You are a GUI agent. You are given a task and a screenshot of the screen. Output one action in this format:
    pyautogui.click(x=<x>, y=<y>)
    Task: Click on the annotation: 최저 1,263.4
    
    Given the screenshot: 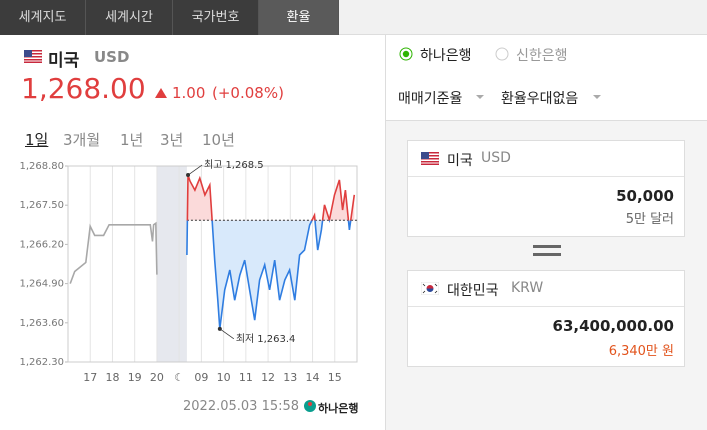 What is the action you would take?
    pyautogui.click(x=266, y=339)
    